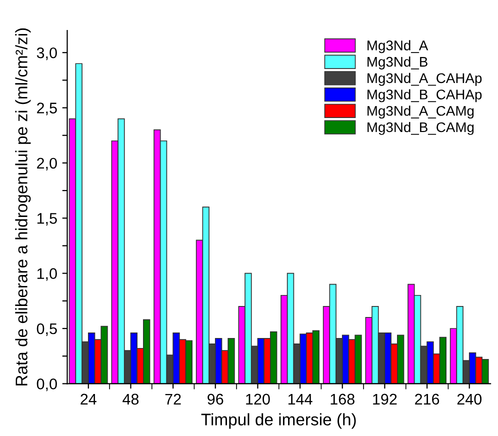  I want to click on x-tick-label: 96, so click(216, 399).